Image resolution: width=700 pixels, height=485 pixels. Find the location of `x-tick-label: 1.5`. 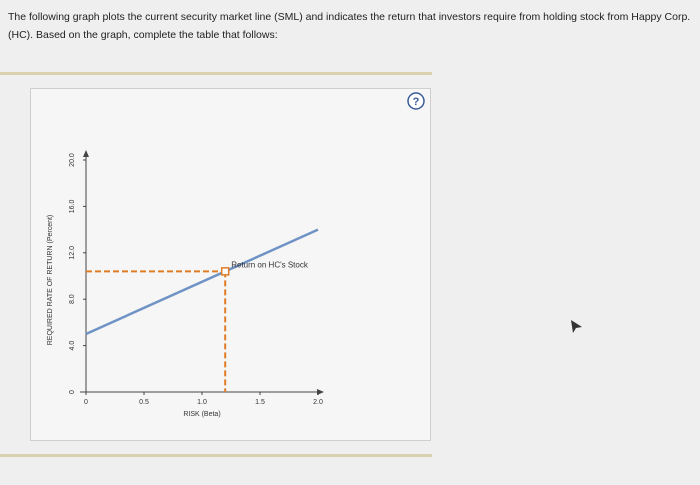

x-tick-label: 1.5 is located at coordinates (260, 402).